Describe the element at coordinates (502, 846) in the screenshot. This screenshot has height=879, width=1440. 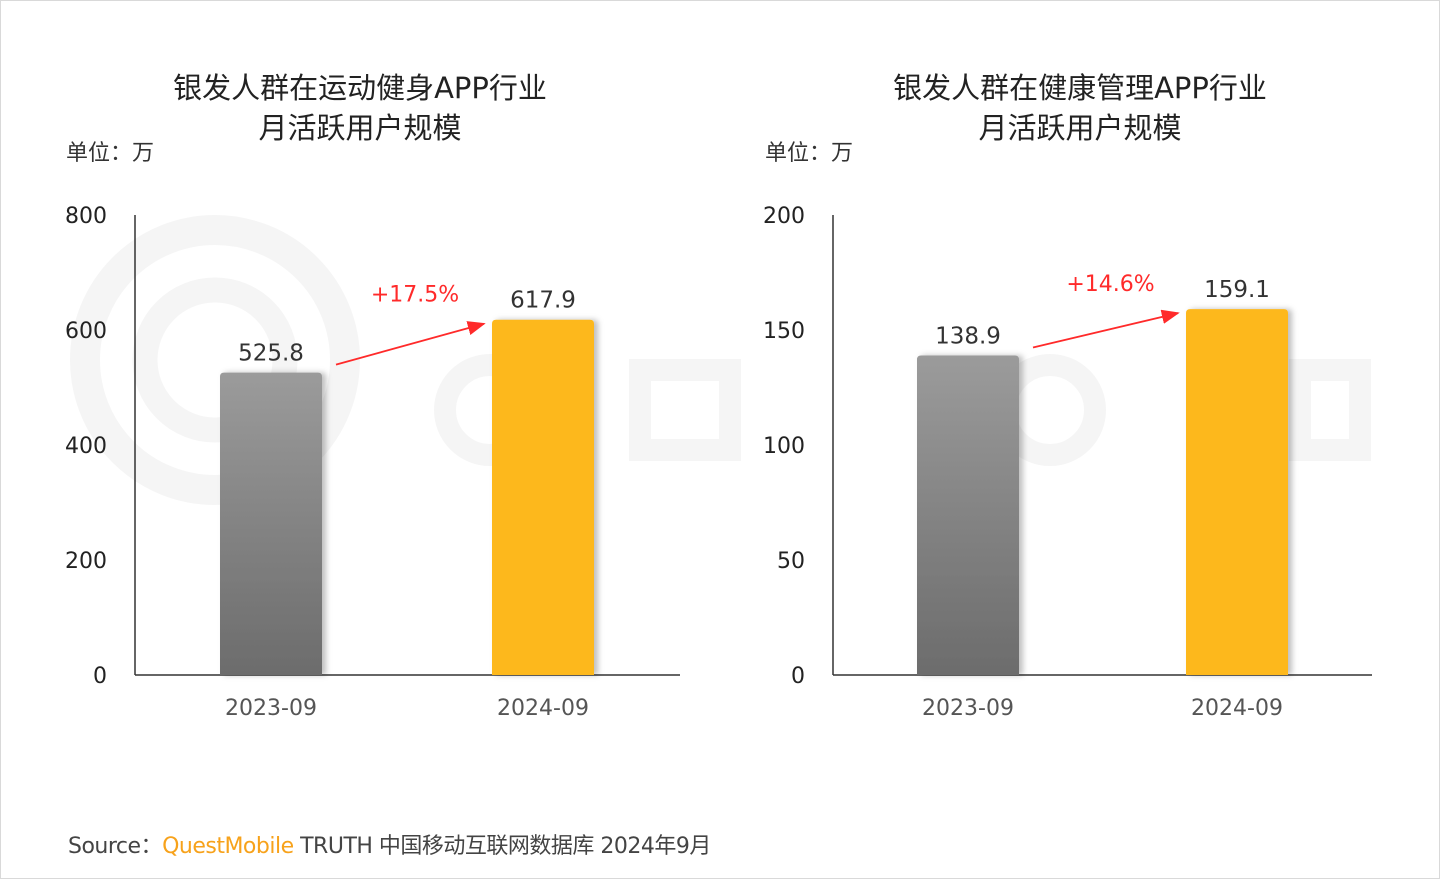
I see `source-text: TRUTH 中国移动互联网数据库 2024年9月` at that location.